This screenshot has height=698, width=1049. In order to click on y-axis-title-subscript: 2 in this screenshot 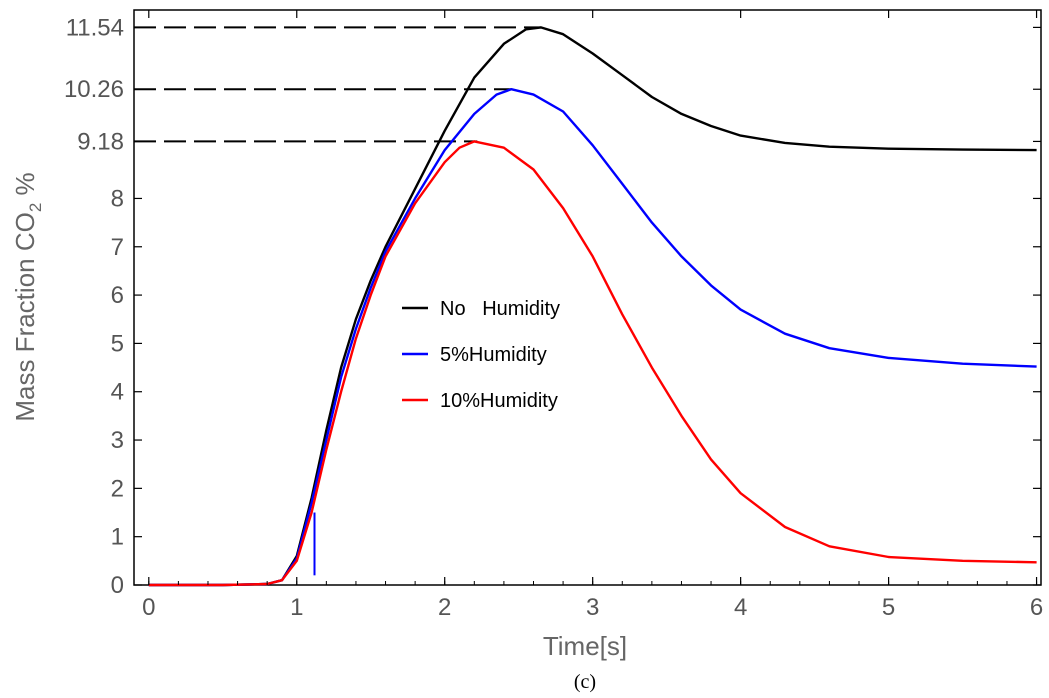, I will do `click(35, 207)`.